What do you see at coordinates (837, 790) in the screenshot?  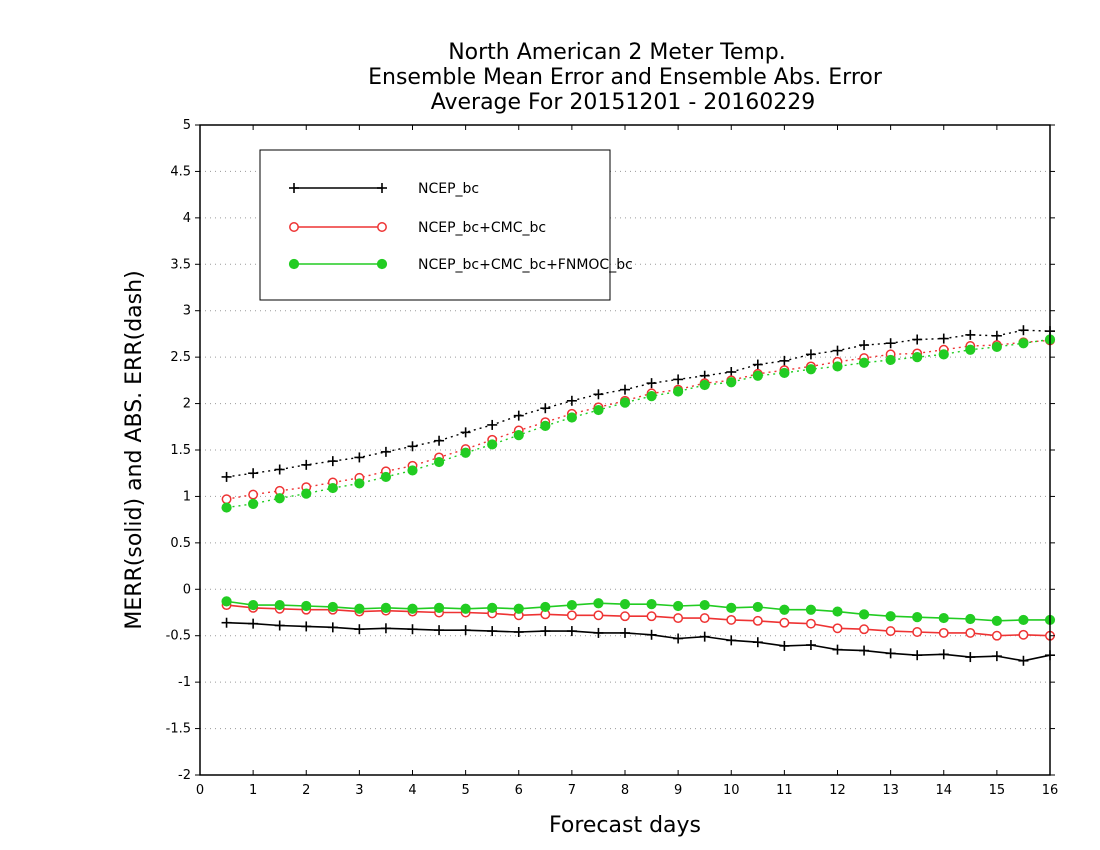 I see `x-tick-label-12: 12` at bounding box center [837, 790].